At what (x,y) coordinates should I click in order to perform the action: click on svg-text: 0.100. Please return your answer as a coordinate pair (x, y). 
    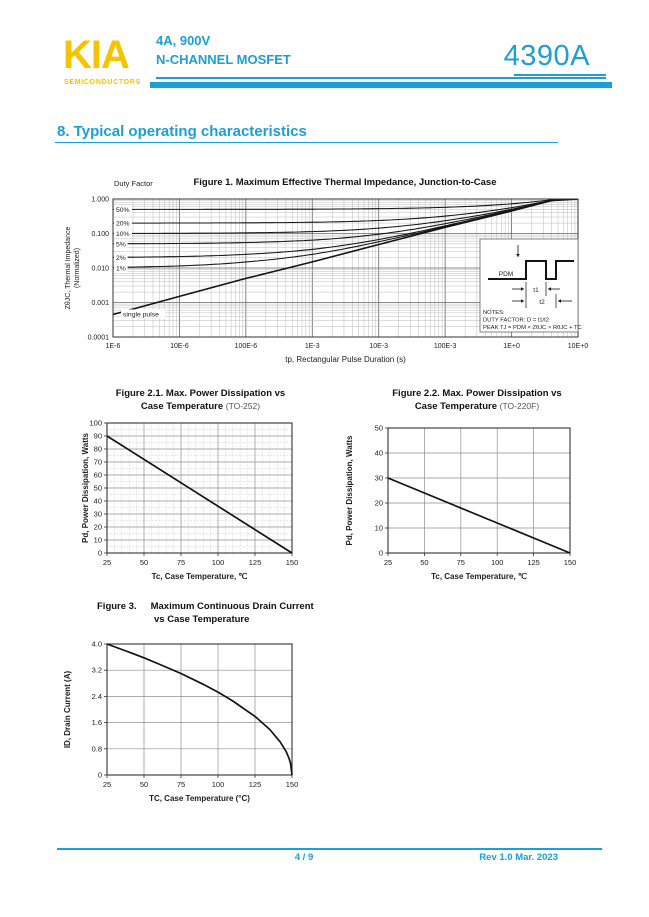
    Looking at the image, I should click on (100, 234).